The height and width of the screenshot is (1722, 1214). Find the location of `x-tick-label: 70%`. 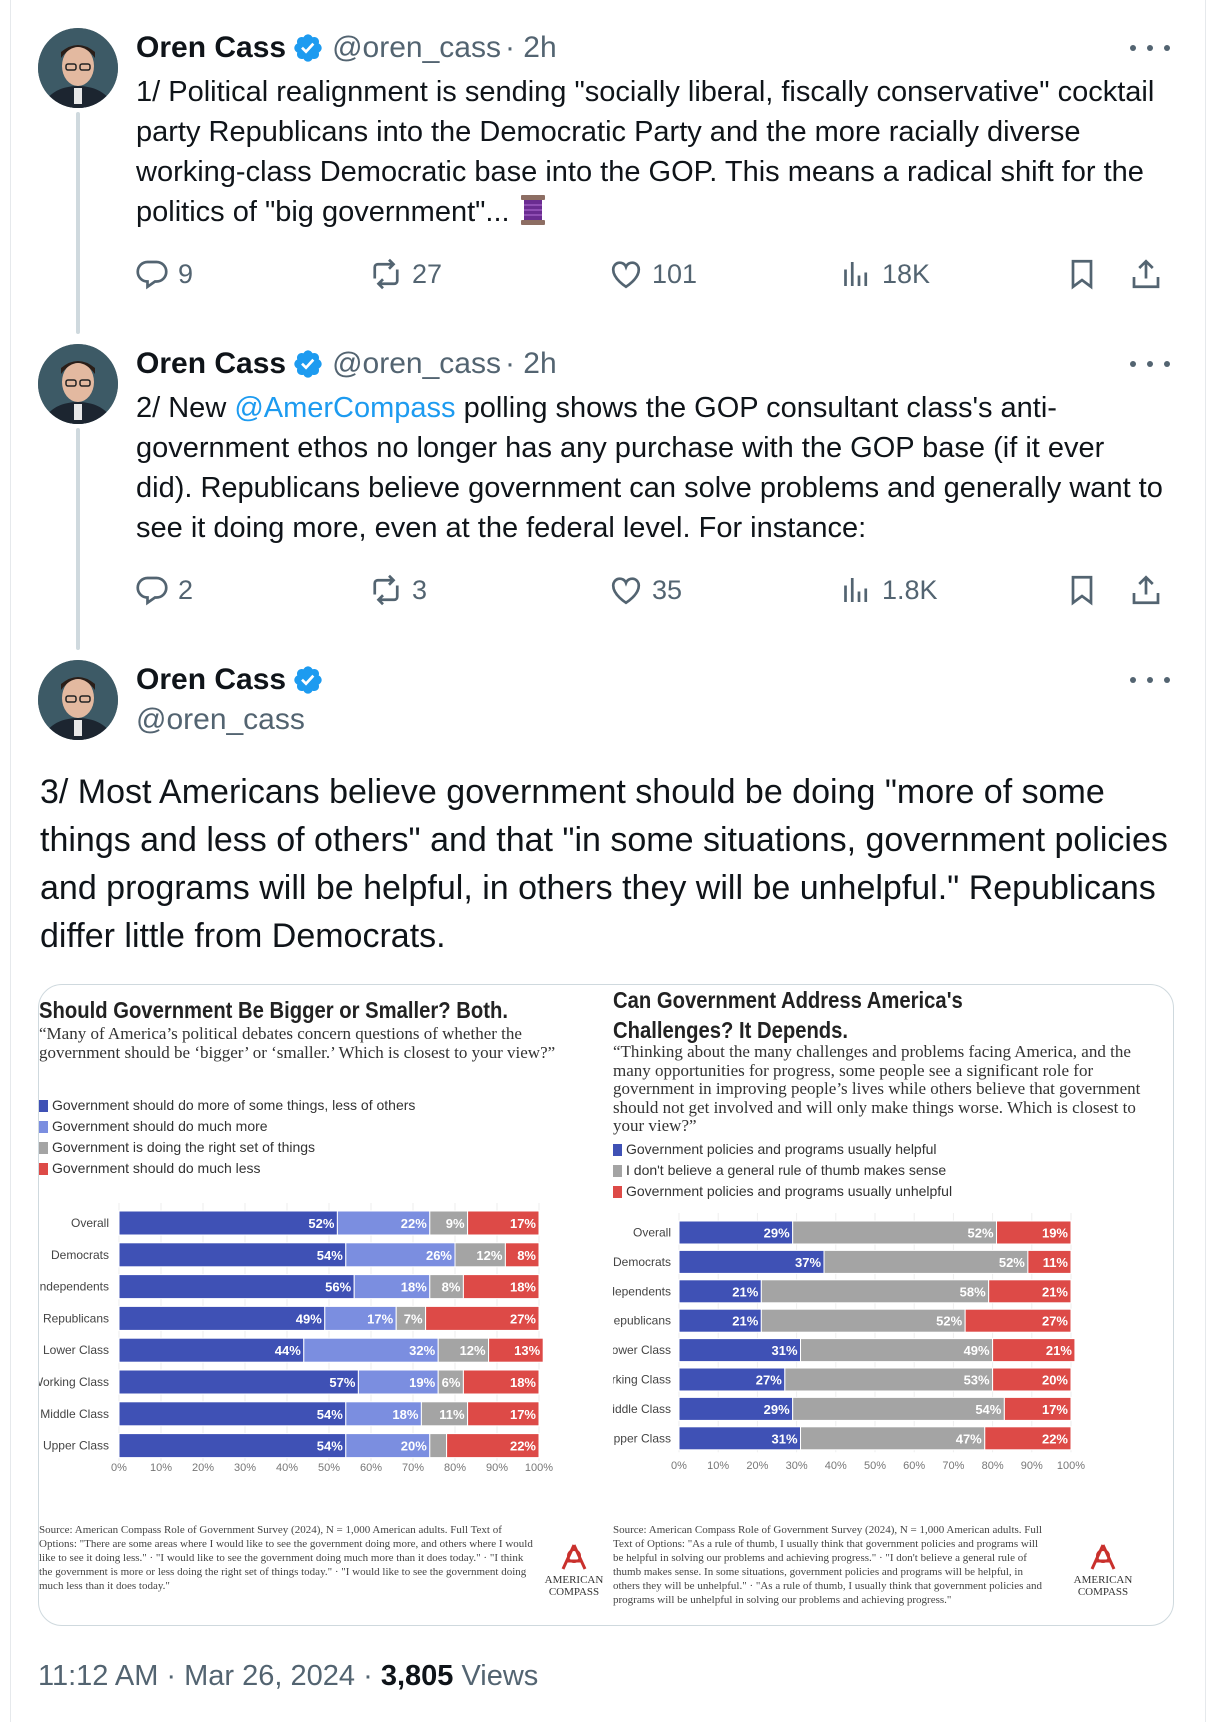

x-tick-label: 70% is located at coordinates (413, 1468).